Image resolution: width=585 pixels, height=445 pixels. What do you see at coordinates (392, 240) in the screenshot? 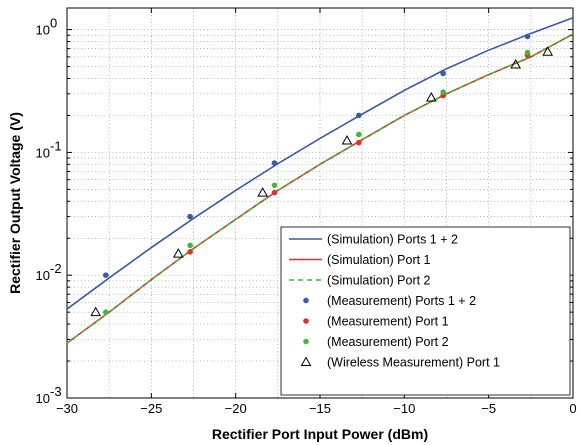
I see `legend-label: (Simulation) Ports 1 + 2` at bounding box center [392, 240].